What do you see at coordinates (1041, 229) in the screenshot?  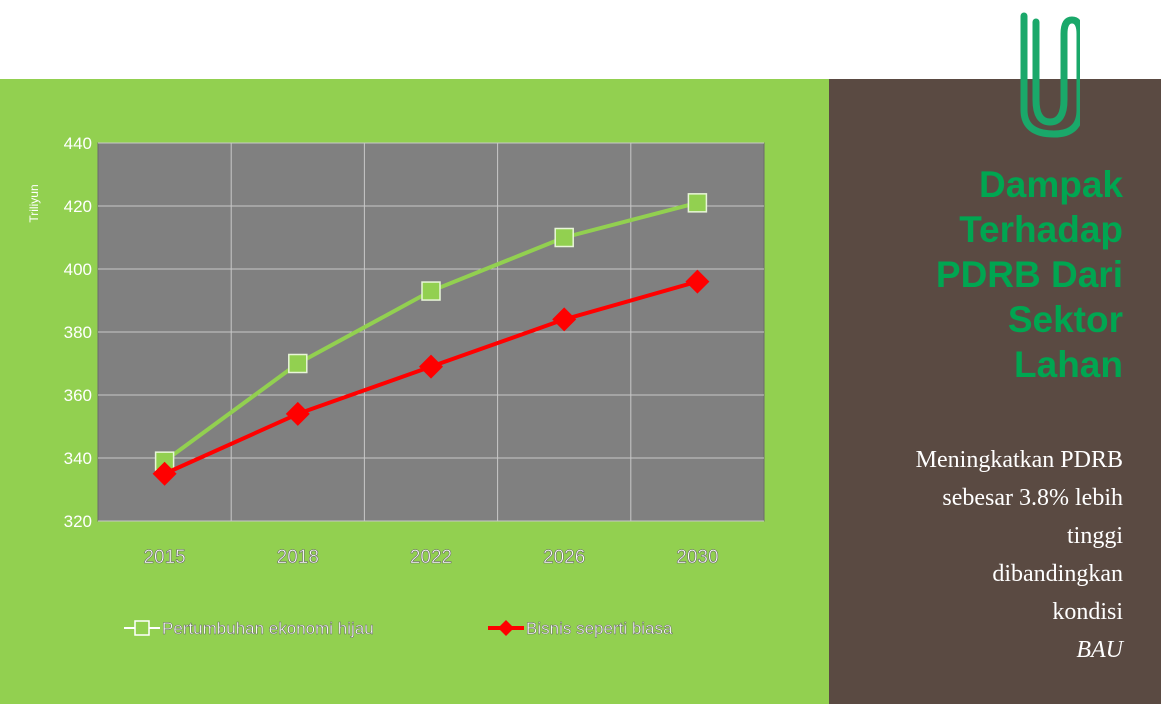 I see `title-line: Terhadap` at bounding box center [1041, 229].